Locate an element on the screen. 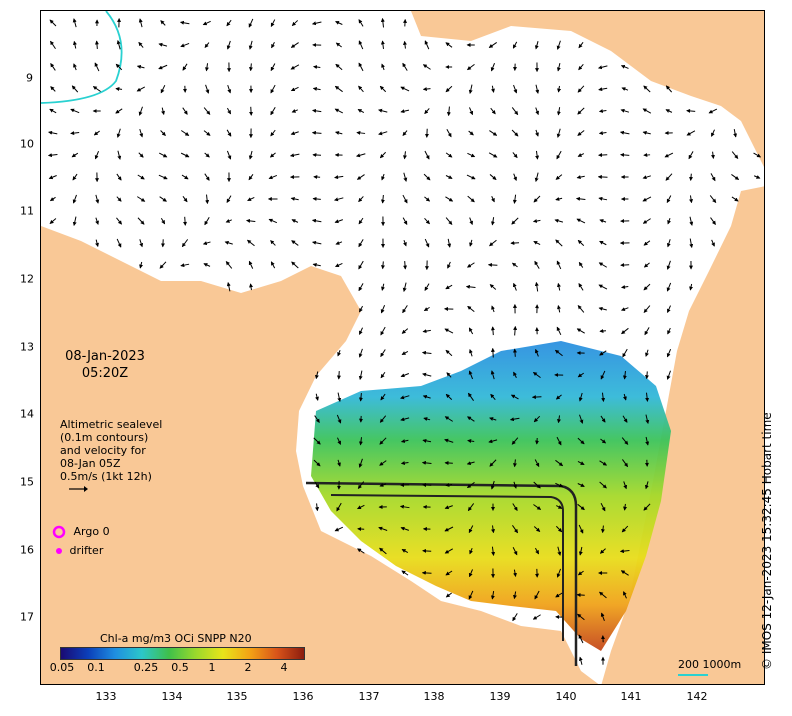 This screenshot has width=792, height=716. x-tick: 141 is located at coordinates (631, 696).